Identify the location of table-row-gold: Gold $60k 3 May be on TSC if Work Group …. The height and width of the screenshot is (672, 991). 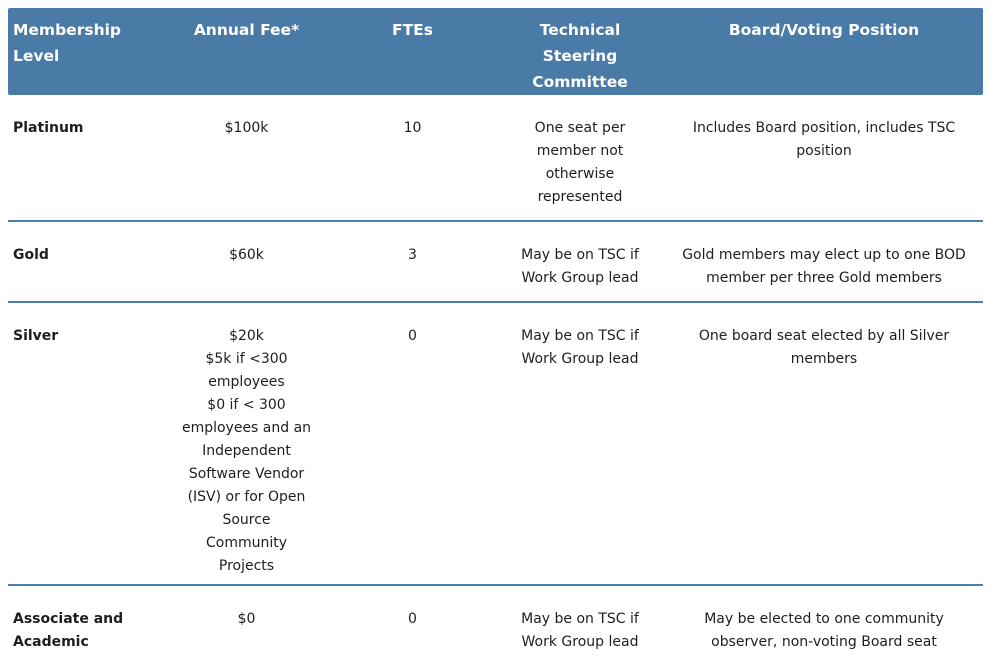
(495, 262).